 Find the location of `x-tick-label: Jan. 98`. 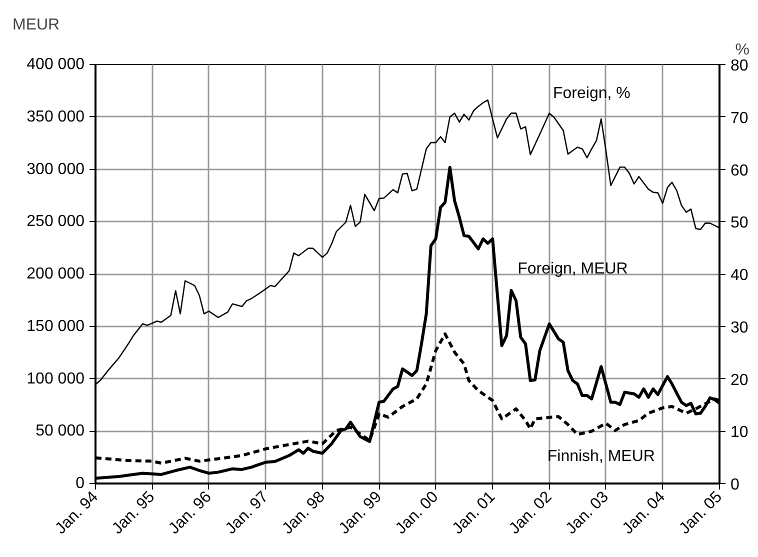

x-tick-label: Jan. 98 is located at coordinates (303, 513).